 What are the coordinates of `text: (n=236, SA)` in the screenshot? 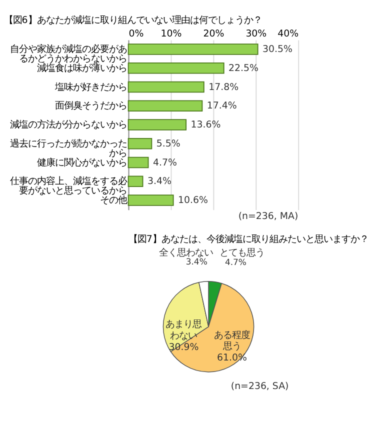 It's located at (259, 386).